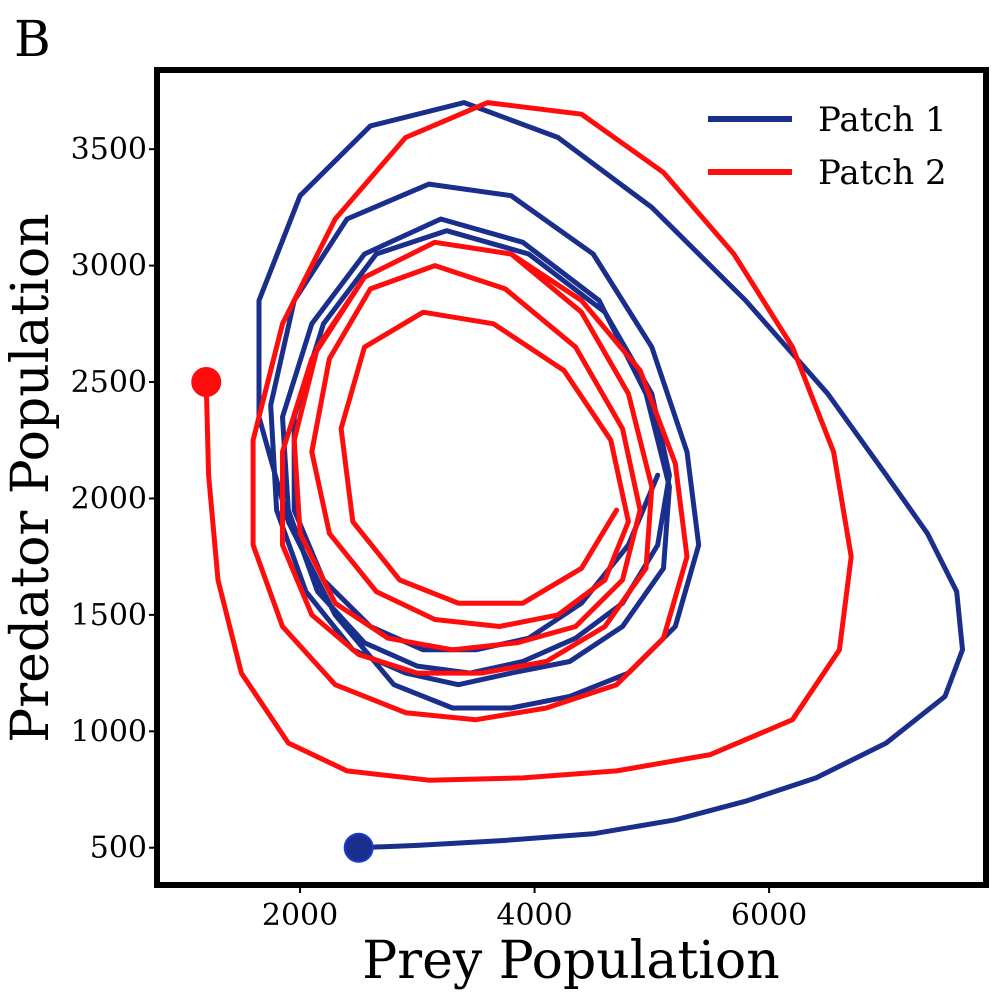 This screenshot has width=997, height=1002. Describe the element at coordinates (769, 915) in the screenshot. I see `x-tick-label: 6000` at that location.